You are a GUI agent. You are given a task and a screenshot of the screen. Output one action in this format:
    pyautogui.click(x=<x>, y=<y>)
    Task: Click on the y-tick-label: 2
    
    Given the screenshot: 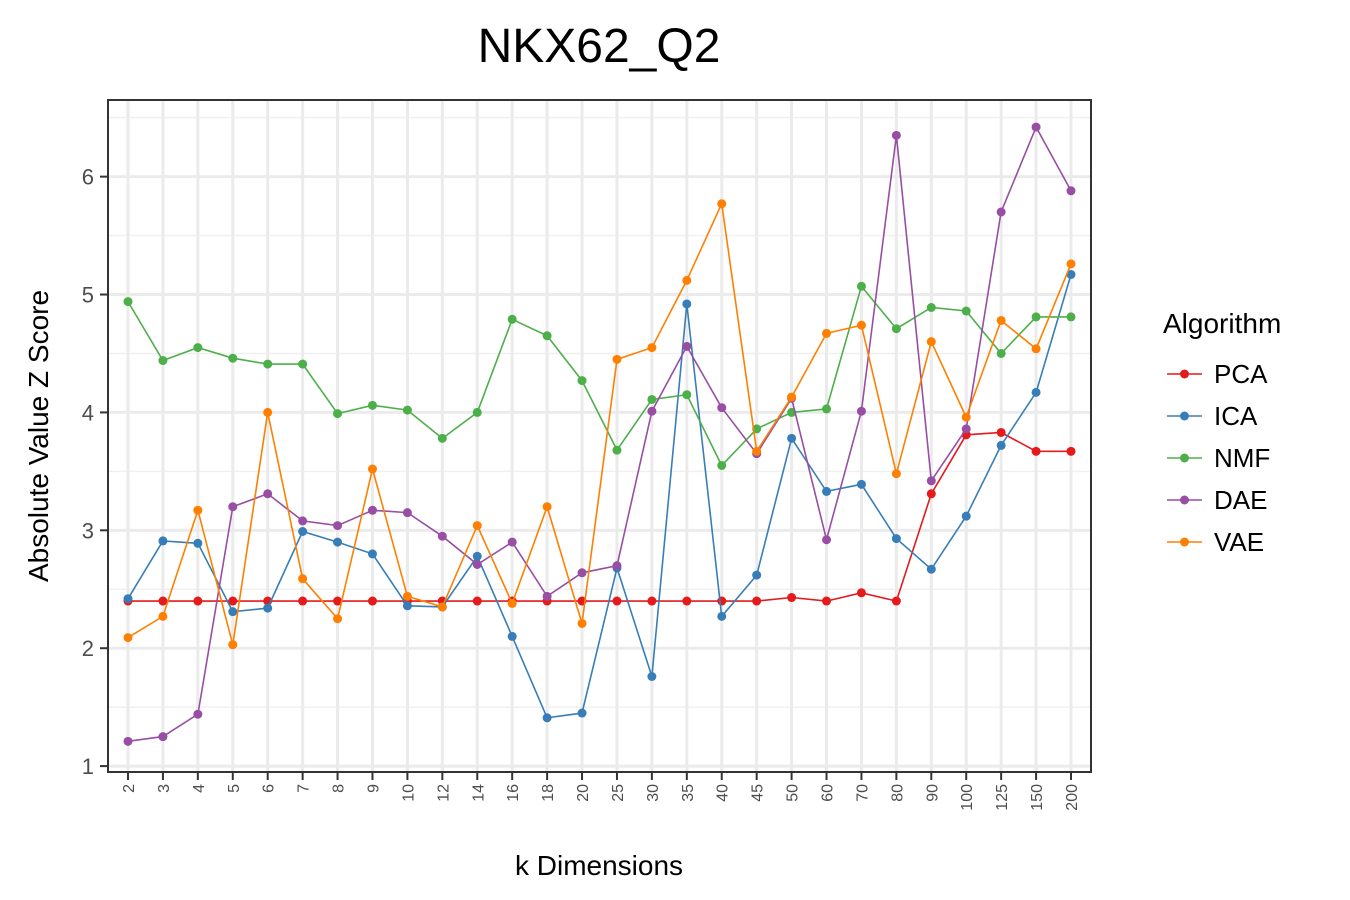 What is the action you would take?
    pyautogui.click(x=88, y=648)
    